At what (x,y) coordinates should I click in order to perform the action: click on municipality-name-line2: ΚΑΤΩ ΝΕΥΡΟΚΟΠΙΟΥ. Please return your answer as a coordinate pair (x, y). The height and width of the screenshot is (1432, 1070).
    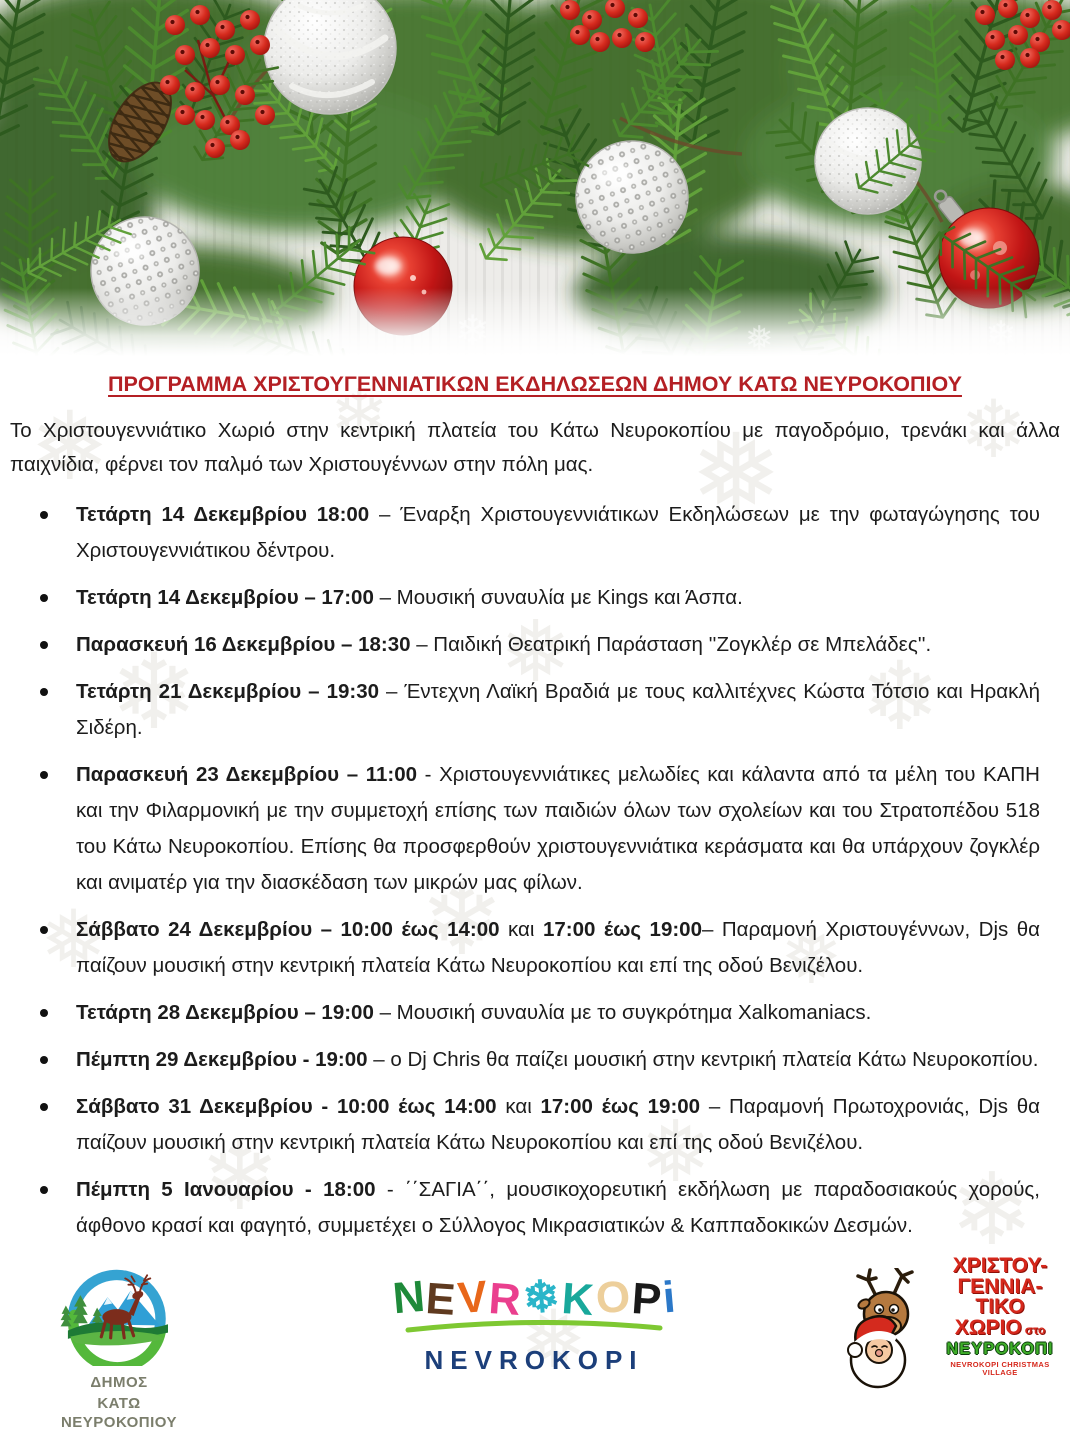
    Looking at the image, I should click on (119, 1413).